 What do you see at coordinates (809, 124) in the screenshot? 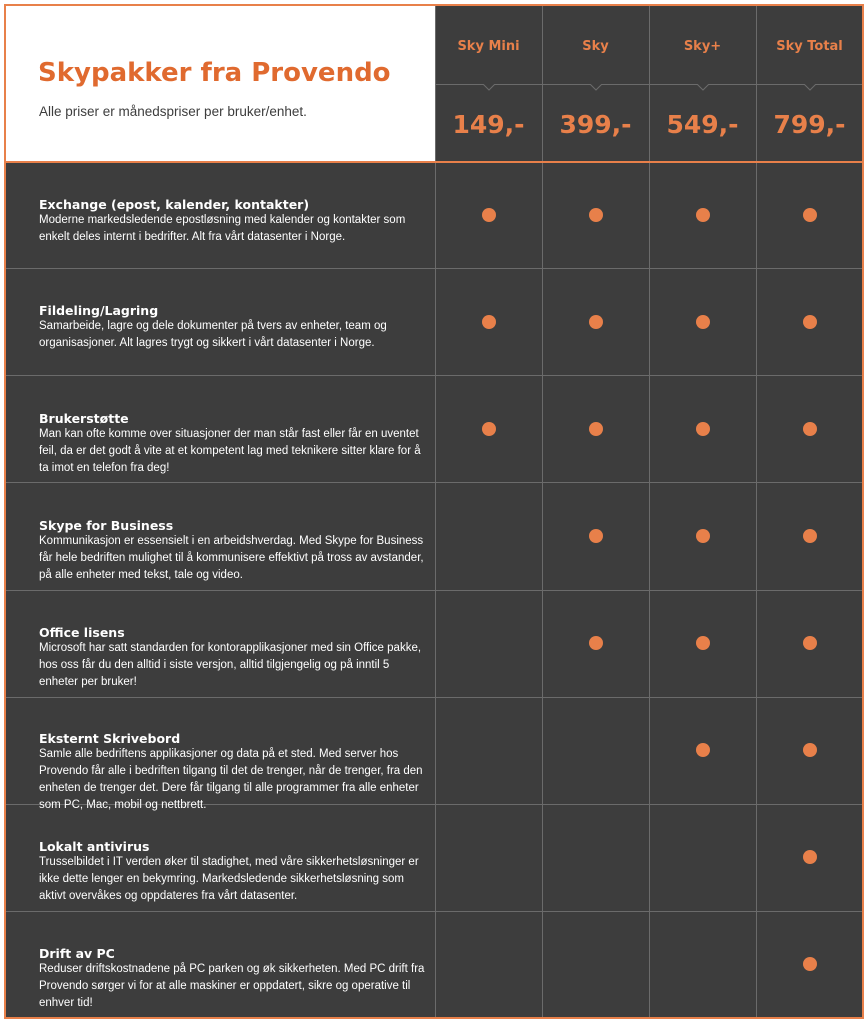
I see `plan-price: 799,-` at bounding box center [809, 124].